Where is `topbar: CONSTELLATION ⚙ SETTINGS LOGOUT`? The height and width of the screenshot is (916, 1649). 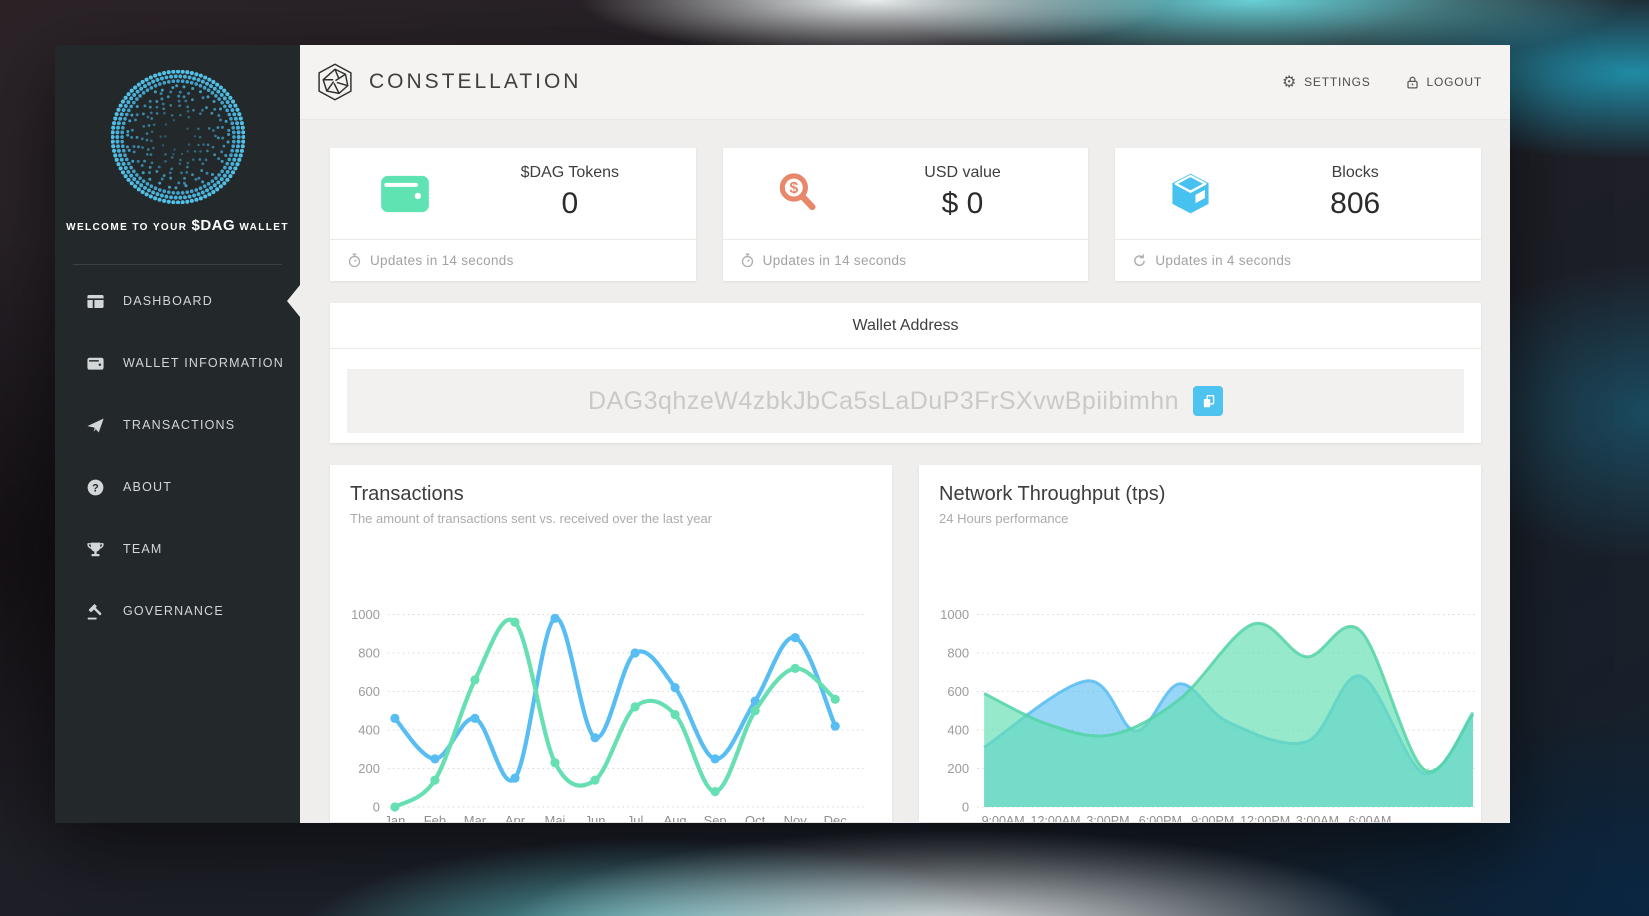
topbar: CONSTELLATION ⚙ SETTINGS LOGOUT is located at coordinates (905, 82).